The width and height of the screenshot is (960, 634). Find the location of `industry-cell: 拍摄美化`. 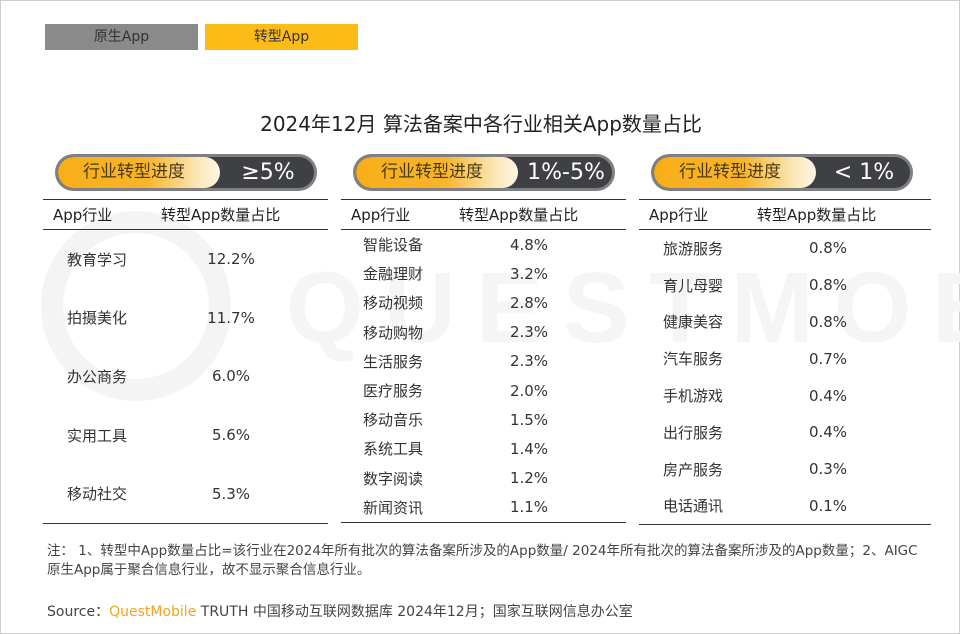

industry-cell: 拍摄美化 is located at coordinates (97, 318).